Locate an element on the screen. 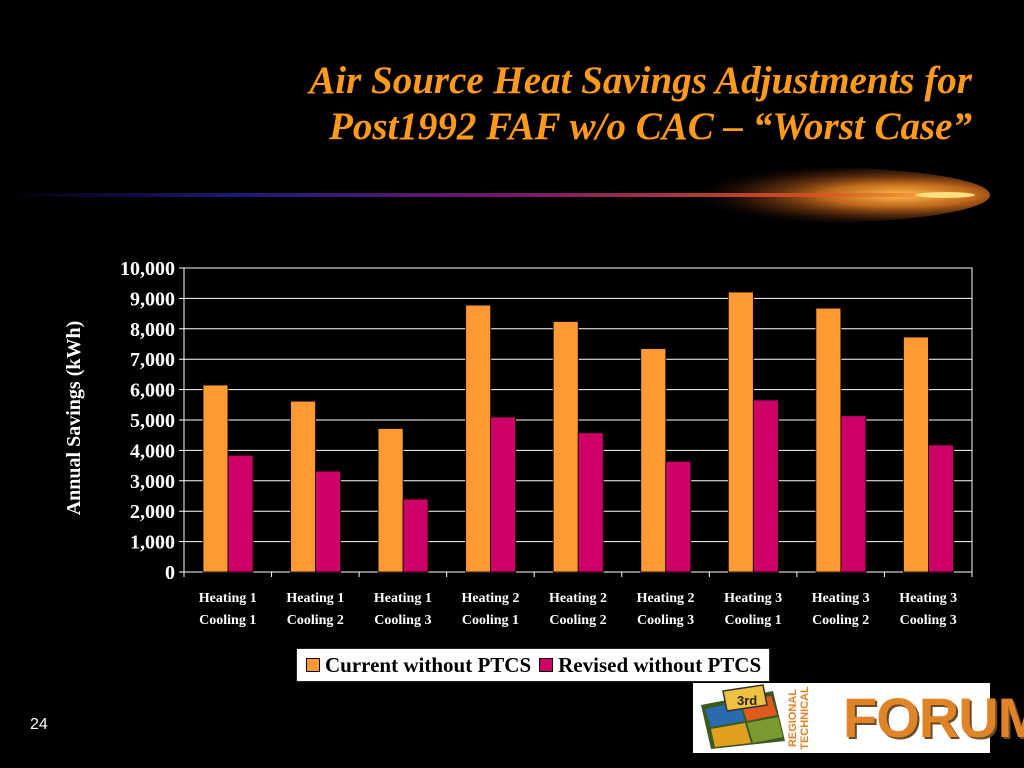  y-tick-label: 2,000 is located at coordinates (152, 512).